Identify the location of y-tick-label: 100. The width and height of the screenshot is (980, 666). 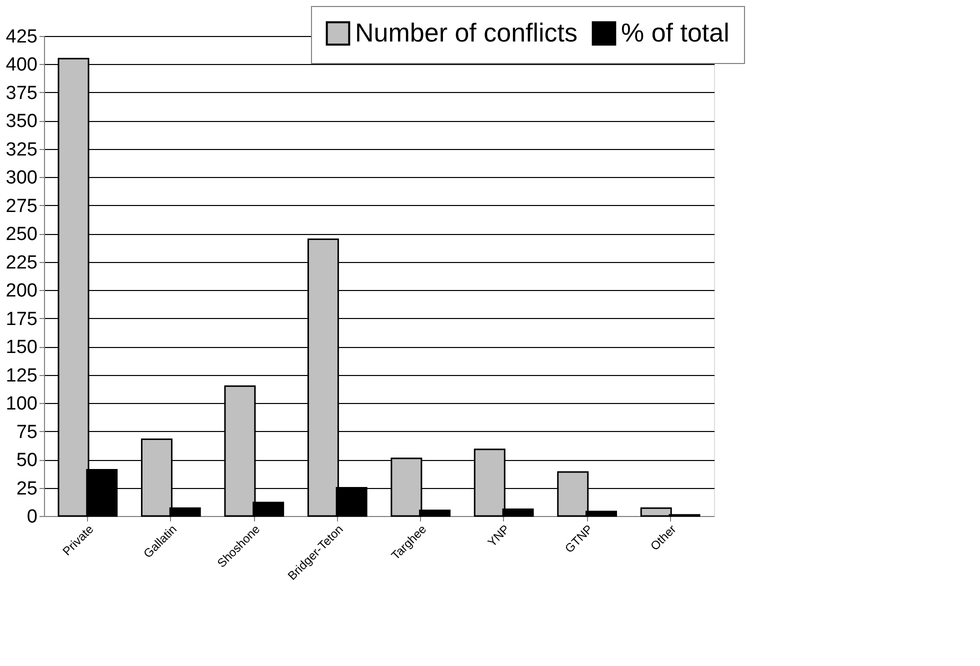
(22, 404).